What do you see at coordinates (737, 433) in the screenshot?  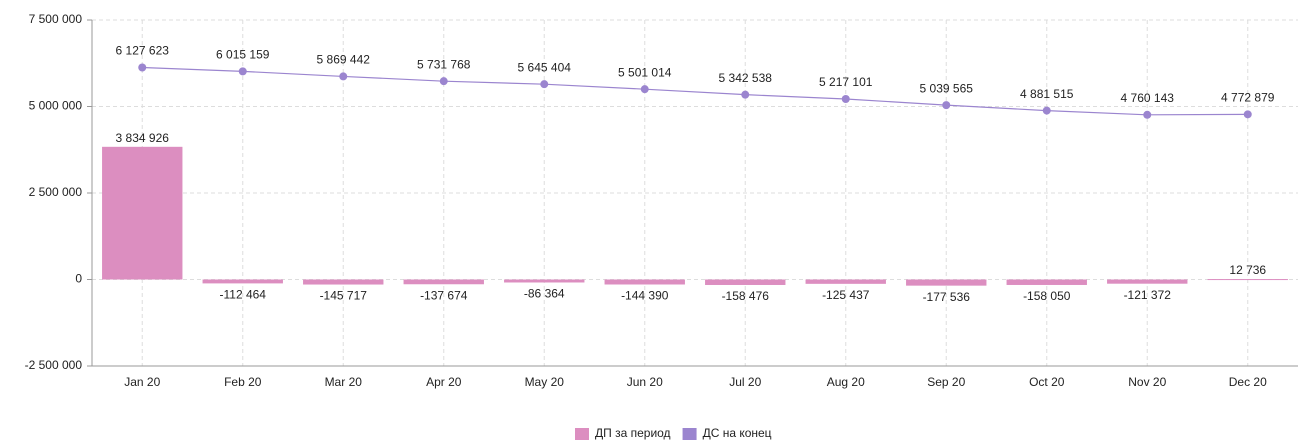 I see `legend-label: ДС на конец` at bounding box center [737, 433].